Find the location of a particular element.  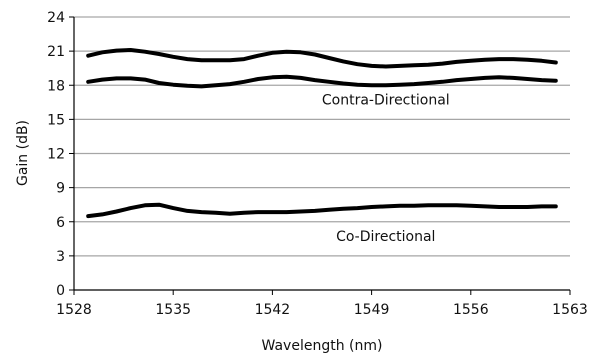

y-tick-label: 3 is located at coordinates (60, 257).